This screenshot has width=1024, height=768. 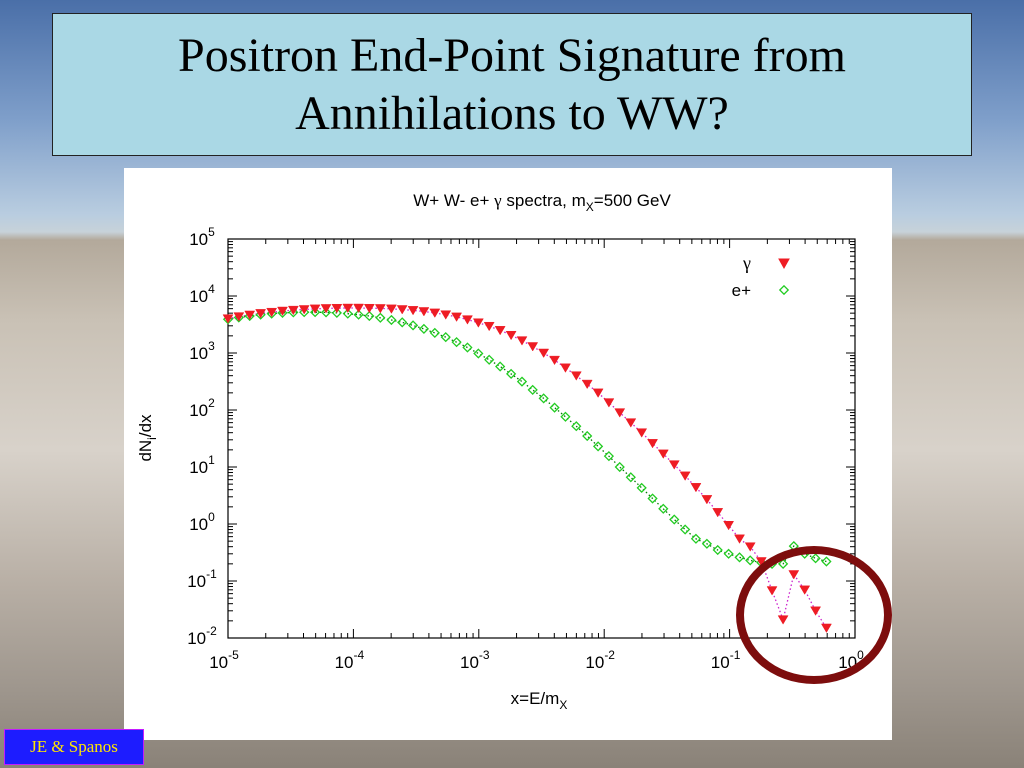 What do you see at coordinates (202, 294) in the screenshot?
I see `y-tick-label: 10⁴` at bounding box center [202, 294].